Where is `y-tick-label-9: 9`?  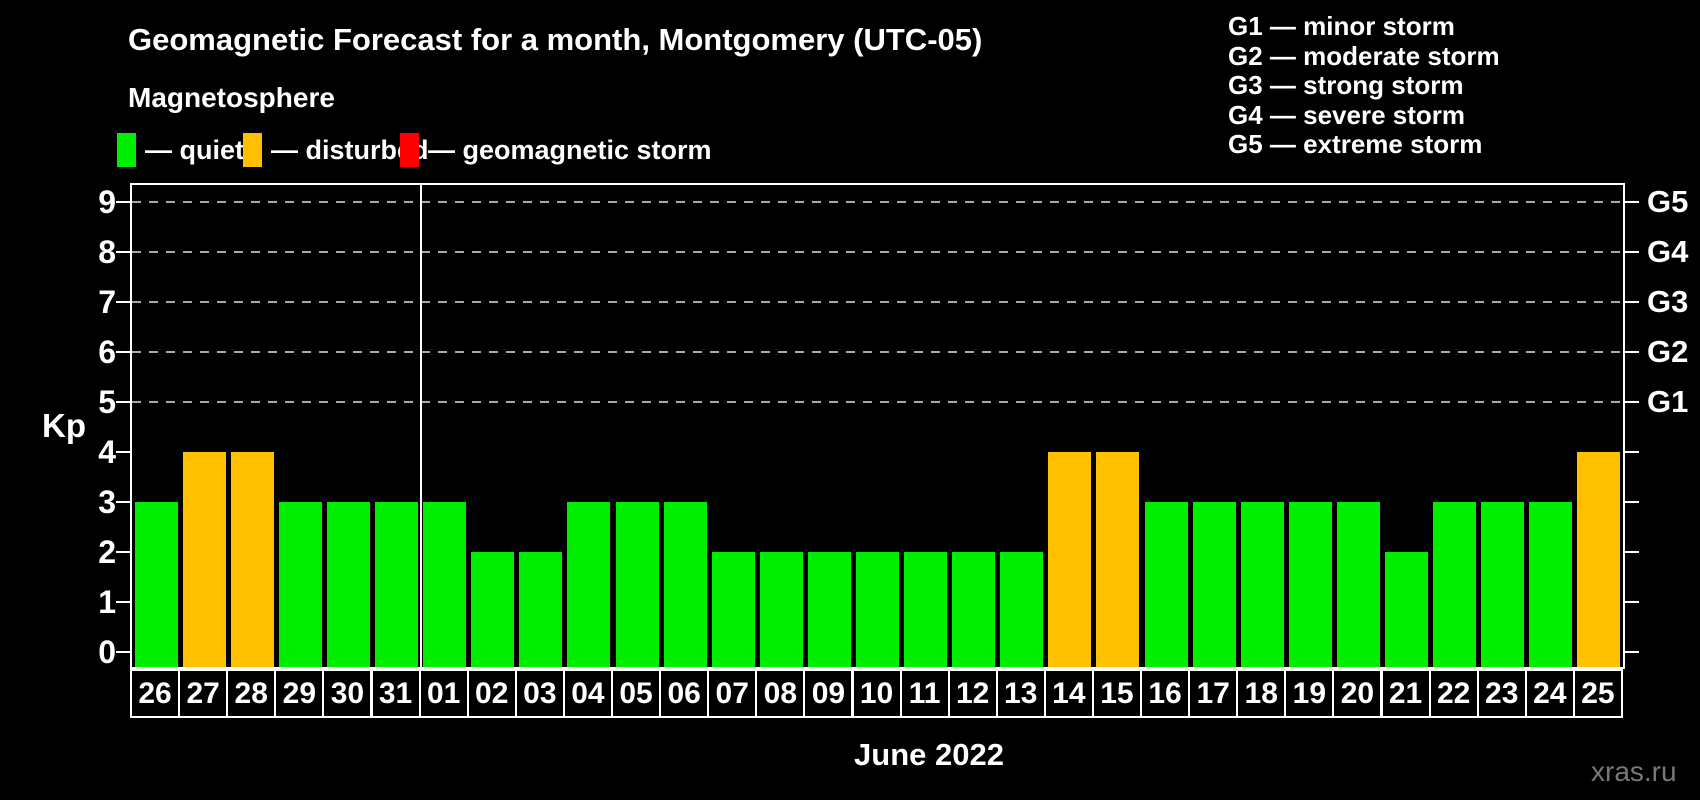
y-tick-label-9: 9 is located at coordinates (107, 202).